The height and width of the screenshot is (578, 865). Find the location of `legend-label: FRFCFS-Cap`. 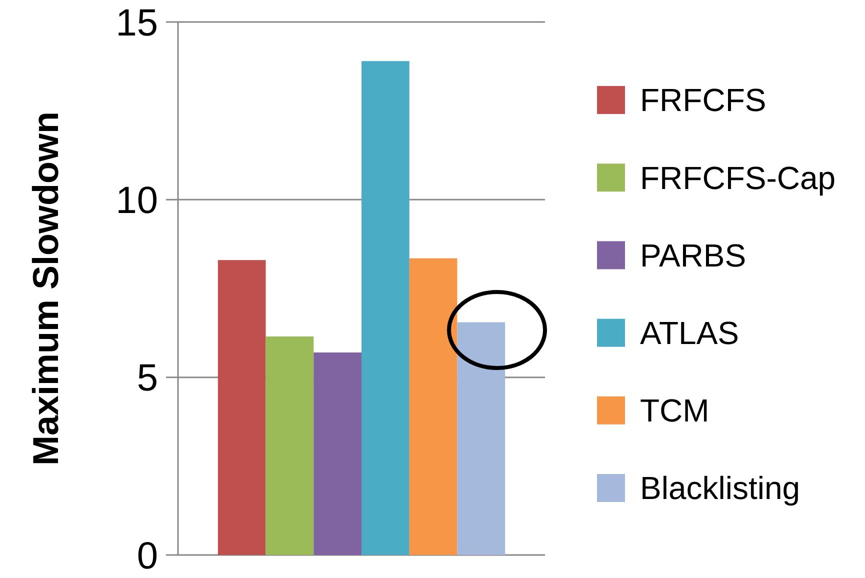

legend-label: FRFCFS-Cap is located at coordinates (738, 178).